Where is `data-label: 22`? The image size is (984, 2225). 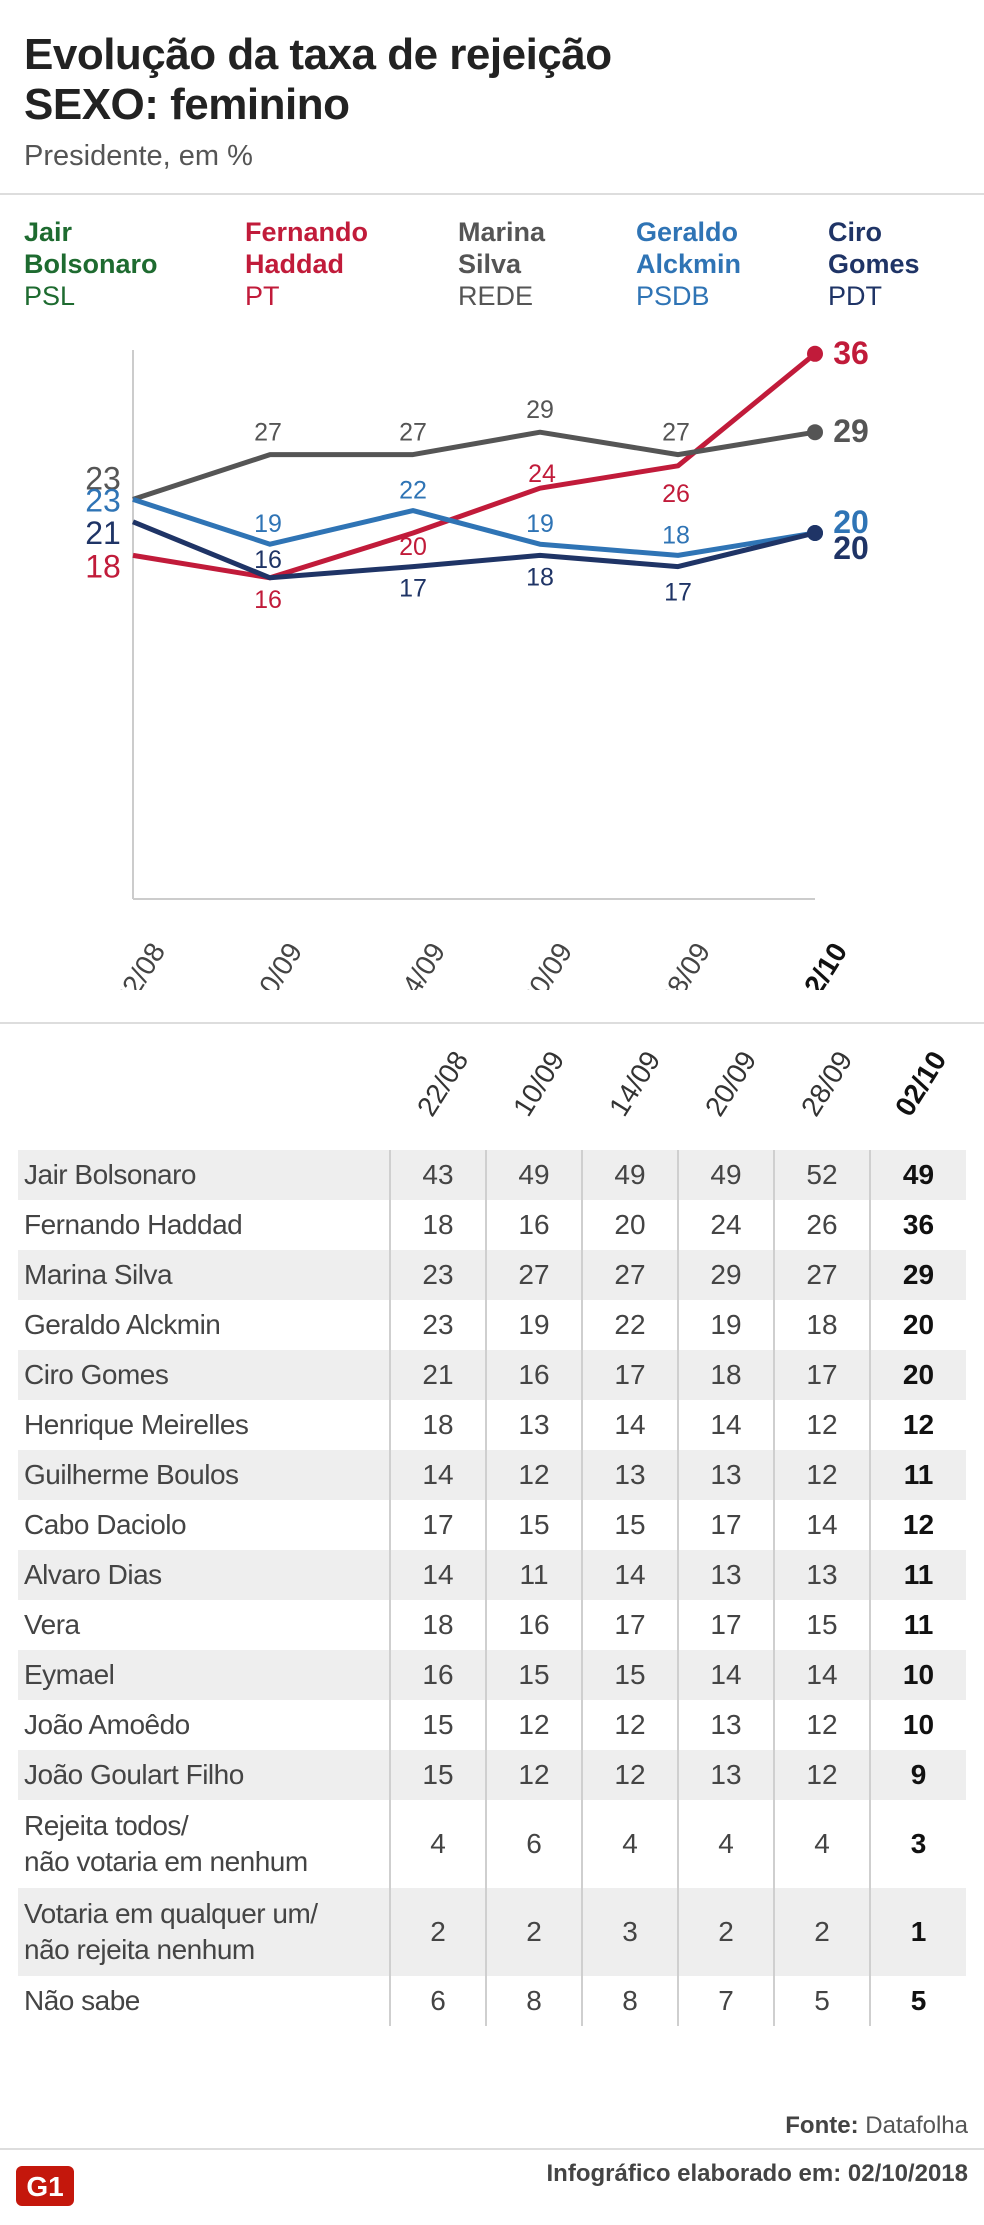 data-label: 22 is located at coordinates (413, 491).